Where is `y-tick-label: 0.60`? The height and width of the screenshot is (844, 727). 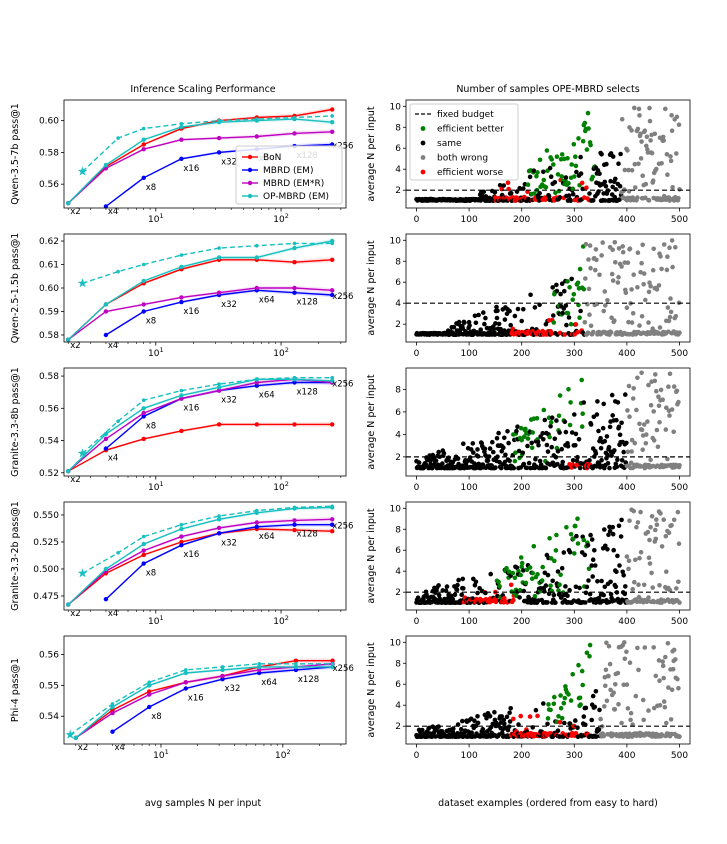
y-tick-label: 0.60 is located at coordinates (49, 289).